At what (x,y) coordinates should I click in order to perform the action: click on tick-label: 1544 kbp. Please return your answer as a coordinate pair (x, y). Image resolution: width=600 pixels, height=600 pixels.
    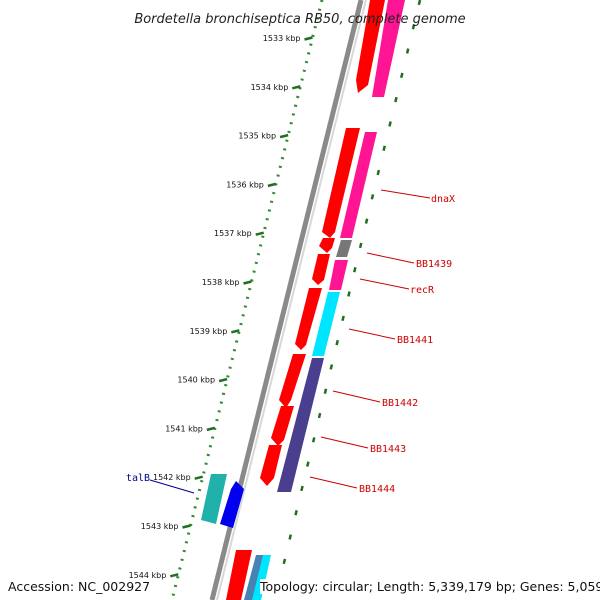
    Looking at the image, I should click on (148, 575).